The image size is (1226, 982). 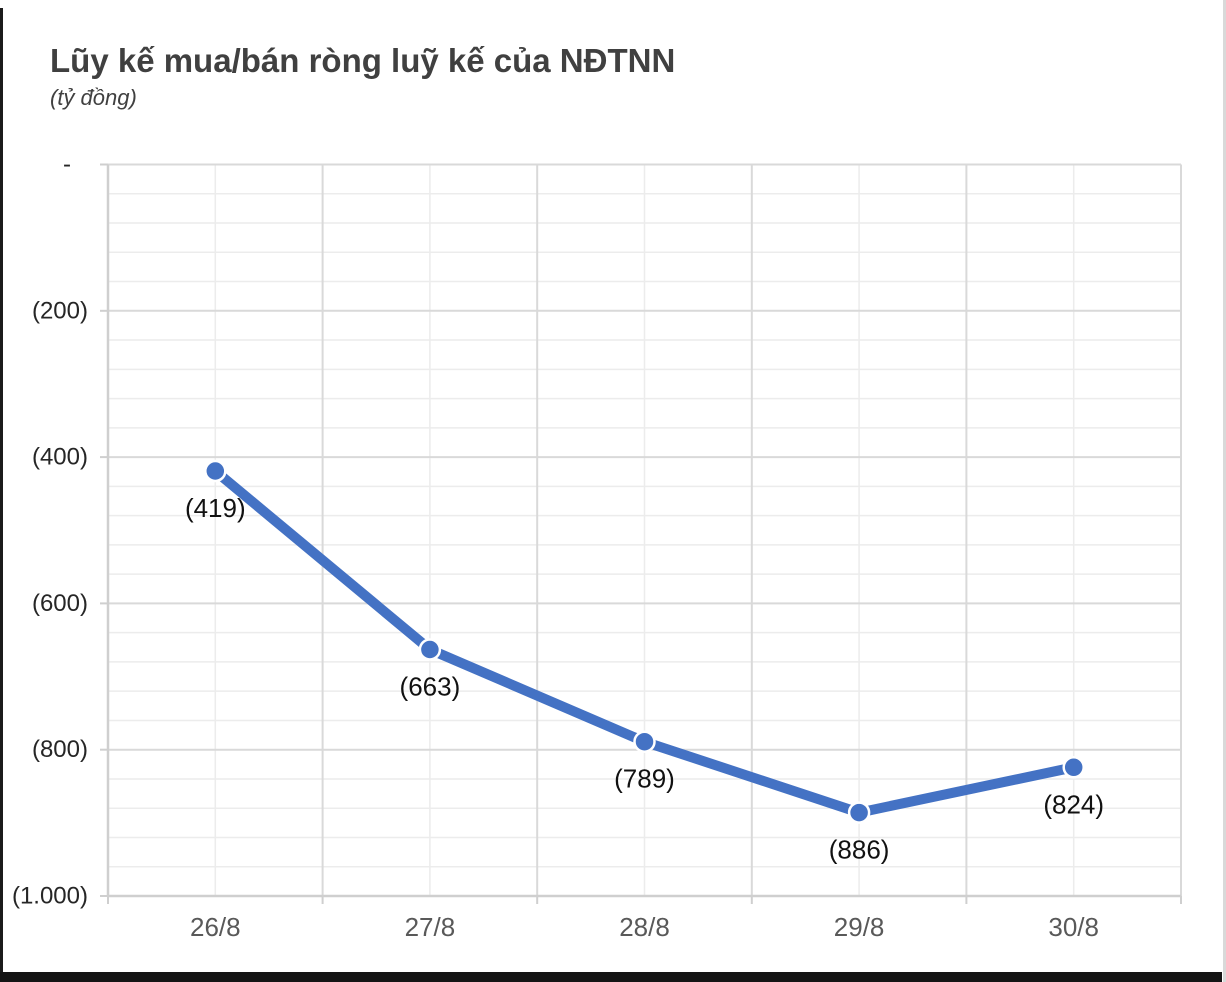 I want to click on y-axis-tick-label: (400), so click(x=60, y=457).